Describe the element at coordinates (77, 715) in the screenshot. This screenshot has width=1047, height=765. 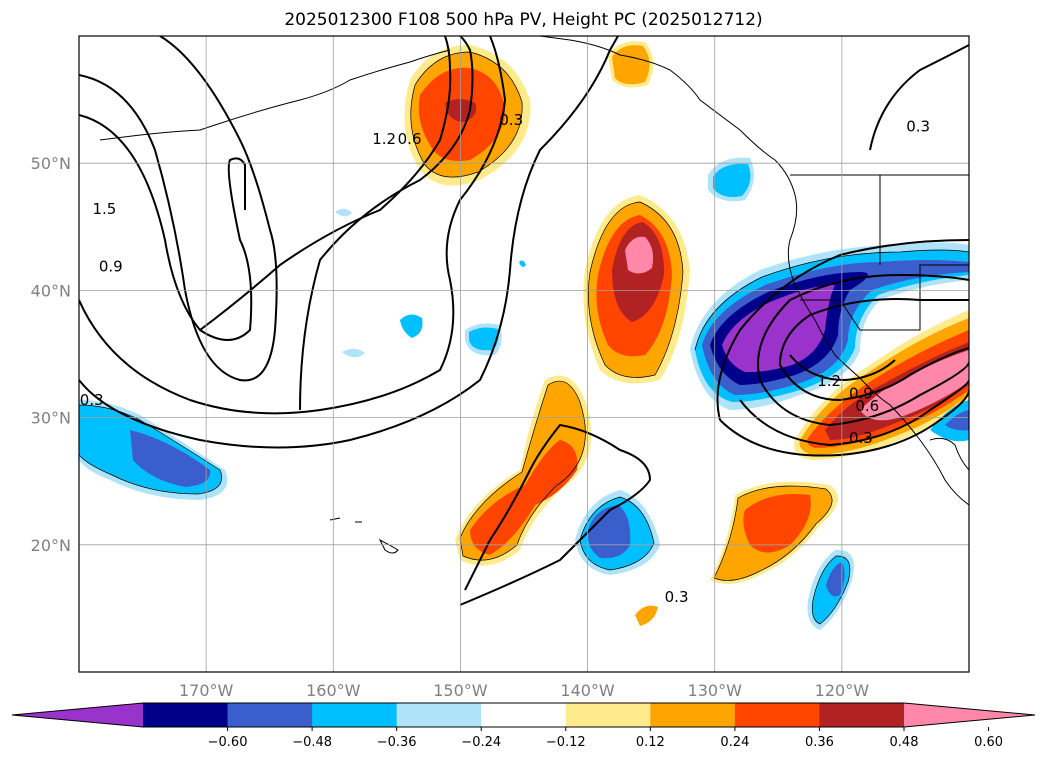
I see `colorbar-min-extension` at that location.